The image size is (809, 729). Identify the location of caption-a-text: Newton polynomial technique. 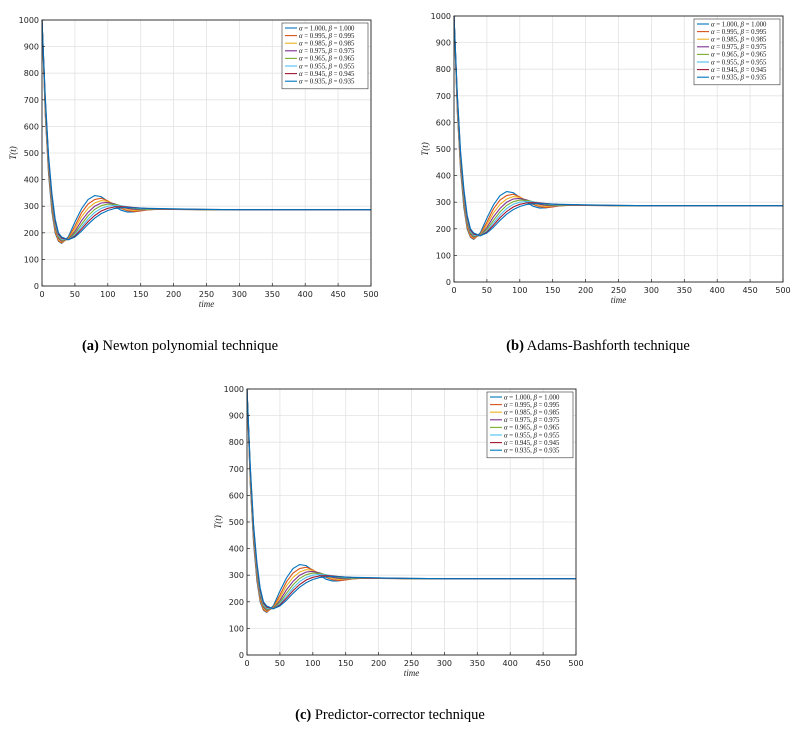
(190, 346).